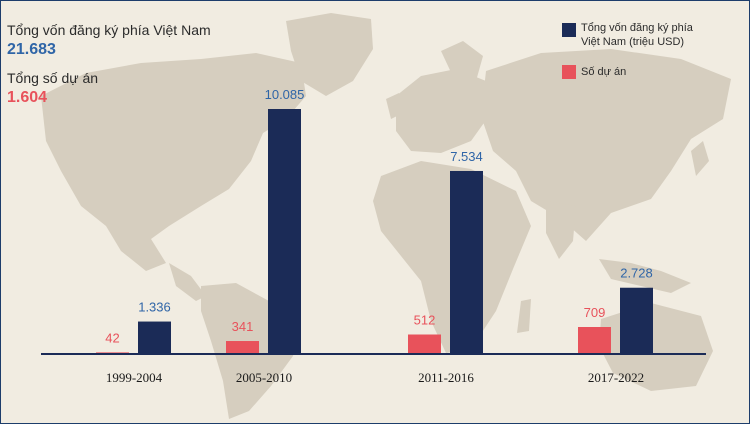  I want to click on category-label: 1999-2004, so click(134, 377).